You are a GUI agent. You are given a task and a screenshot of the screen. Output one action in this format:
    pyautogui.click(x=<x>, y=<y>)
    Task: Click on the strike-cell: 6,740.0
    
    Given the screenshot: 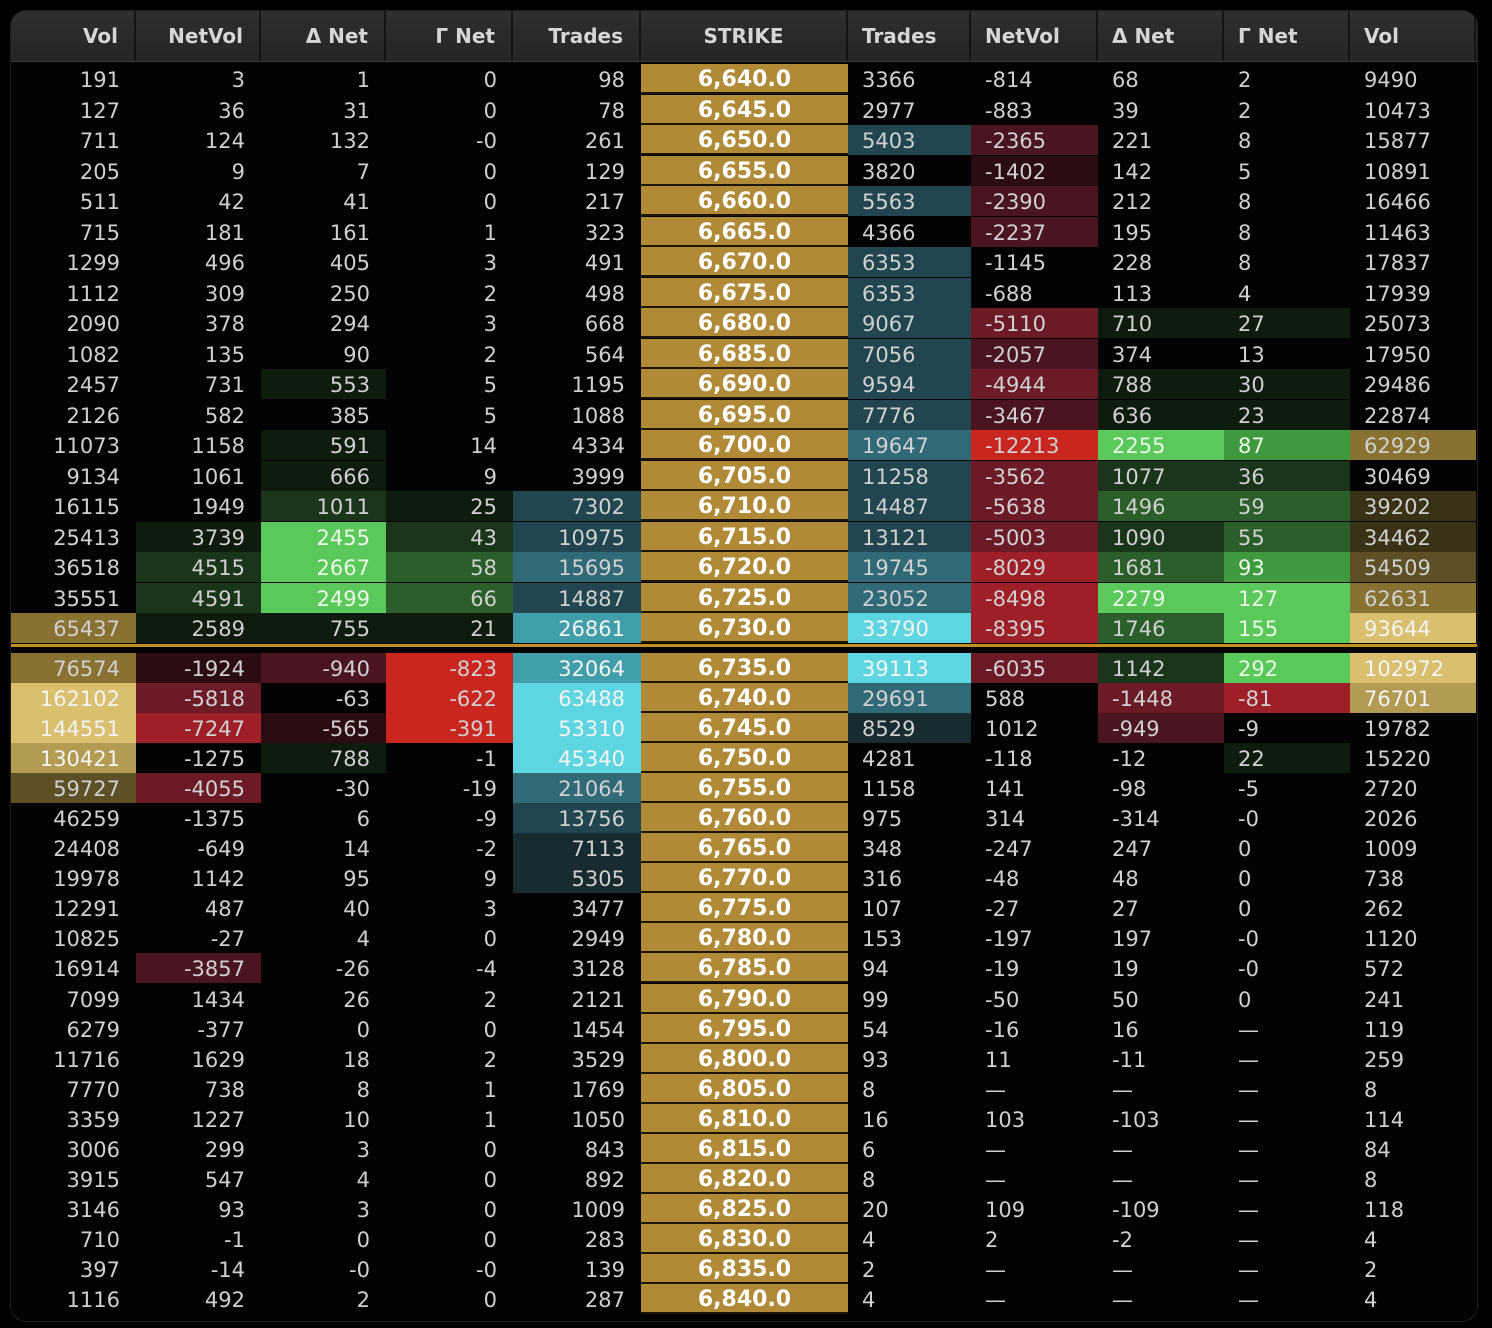 What is the action you would take?
    pyautogui.click(x=744, y=698)
    